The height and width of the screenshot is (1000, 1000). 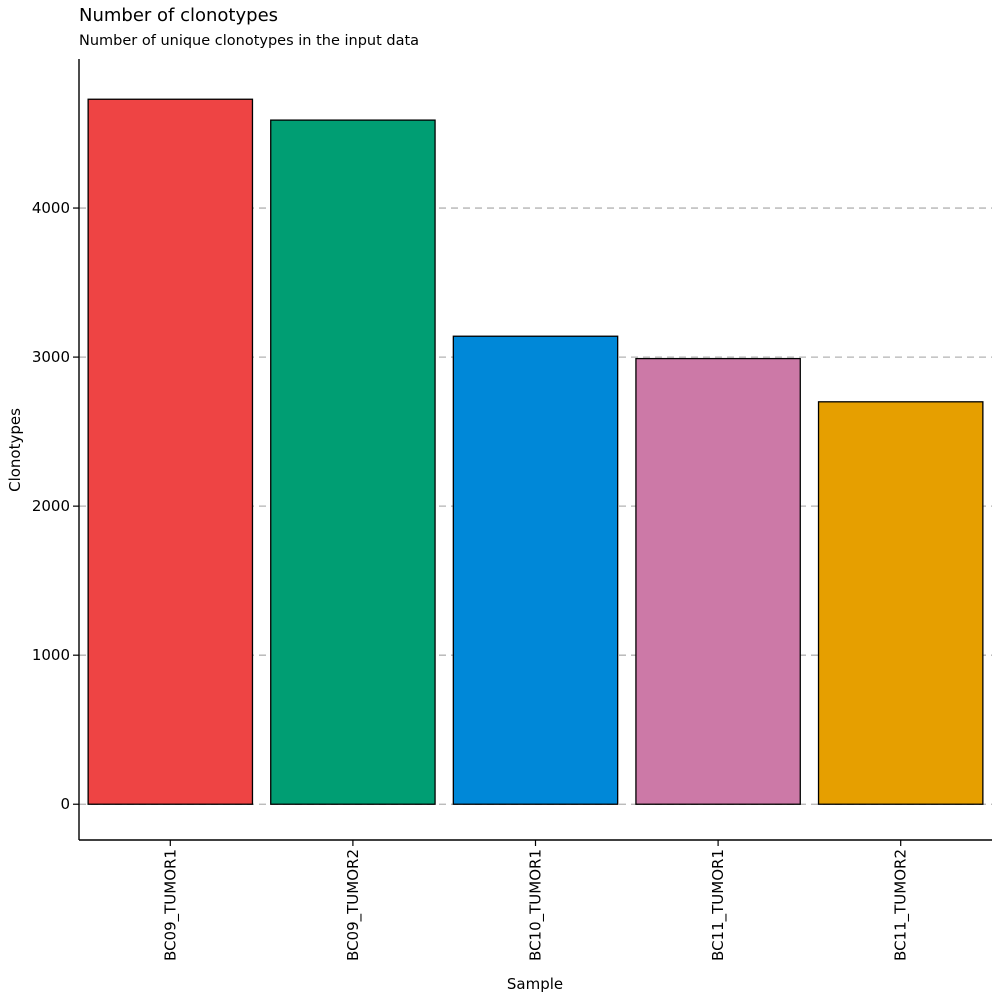 I want to click on x-tick-label: BC11_TUMOR1, so click(x=718, y=905).